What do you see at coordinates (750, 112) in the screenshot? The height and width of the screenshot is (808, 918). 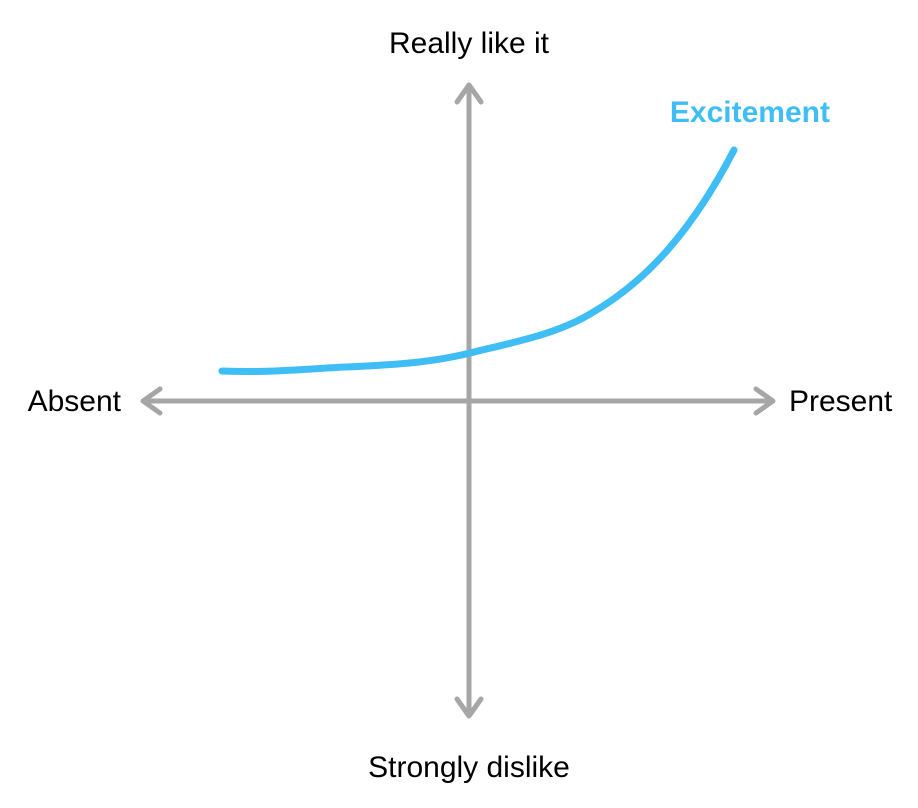 I see `curve-label-excitement: Excitement` at bounding box center [750, 112].